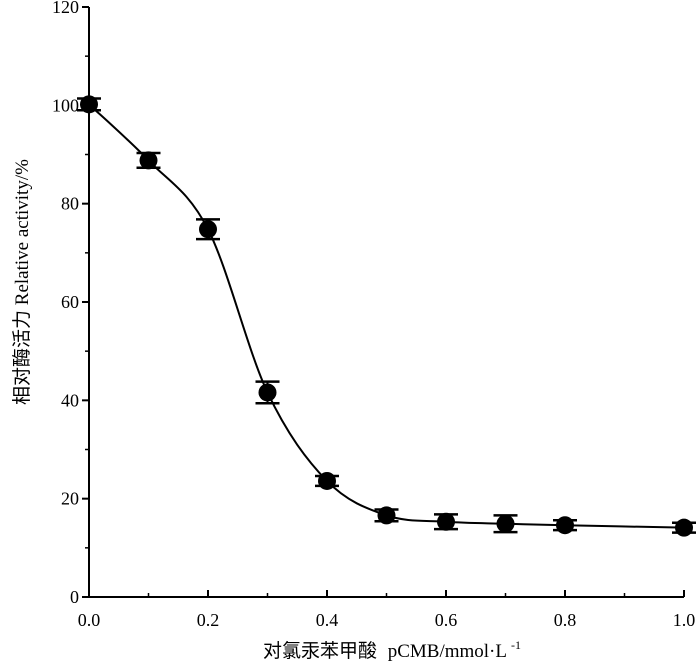 This screenshot has height=669, width=700. Describe the element at coordinates (446, 620) in the screenshot. I see `x-tick-label-0.6: 0.6` at that location.